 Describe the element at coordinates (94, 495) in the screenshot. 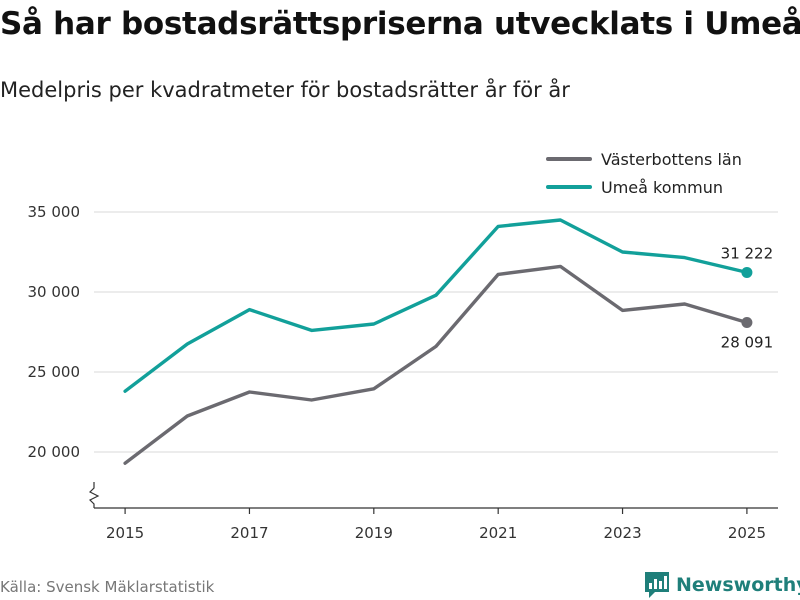

I see `axis-break-icon` at that location.